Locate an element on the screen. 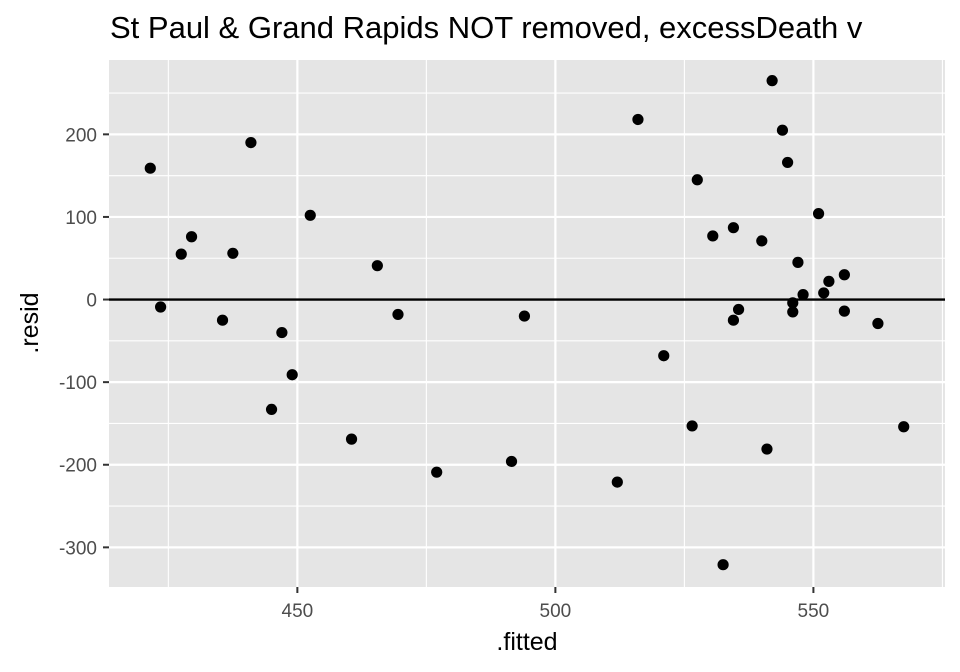 The image size is (960, 672). y-tick-label: -200 is located at coordinates (78, 466).